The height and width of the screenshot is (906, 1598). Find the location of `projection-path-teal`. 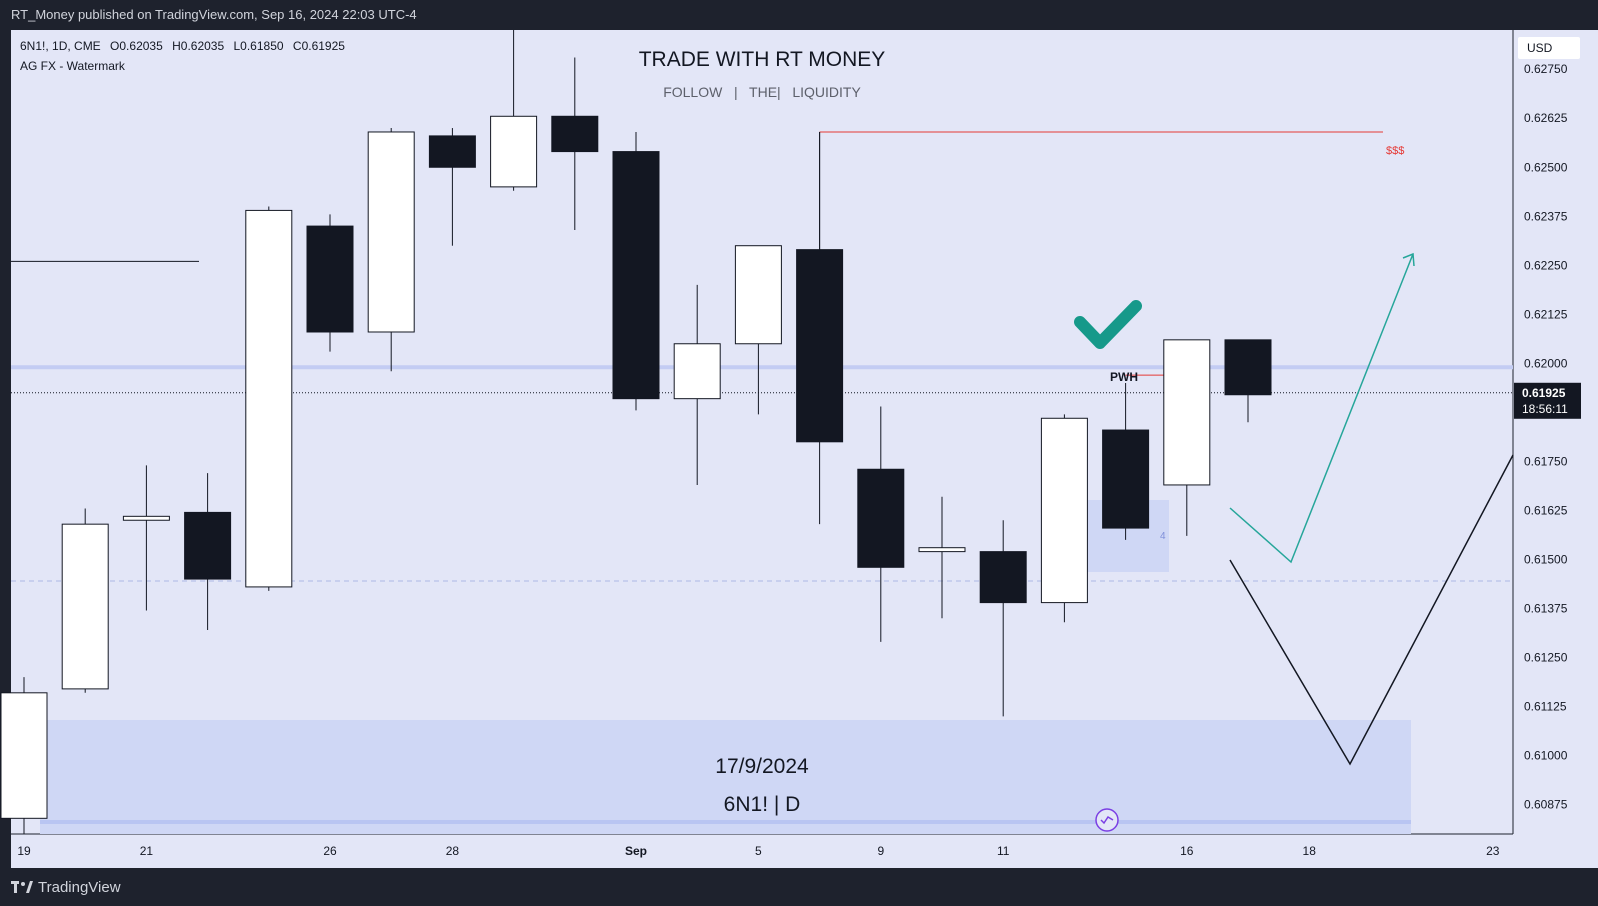

projection-path-teal is located at coordinates (1321, 408).